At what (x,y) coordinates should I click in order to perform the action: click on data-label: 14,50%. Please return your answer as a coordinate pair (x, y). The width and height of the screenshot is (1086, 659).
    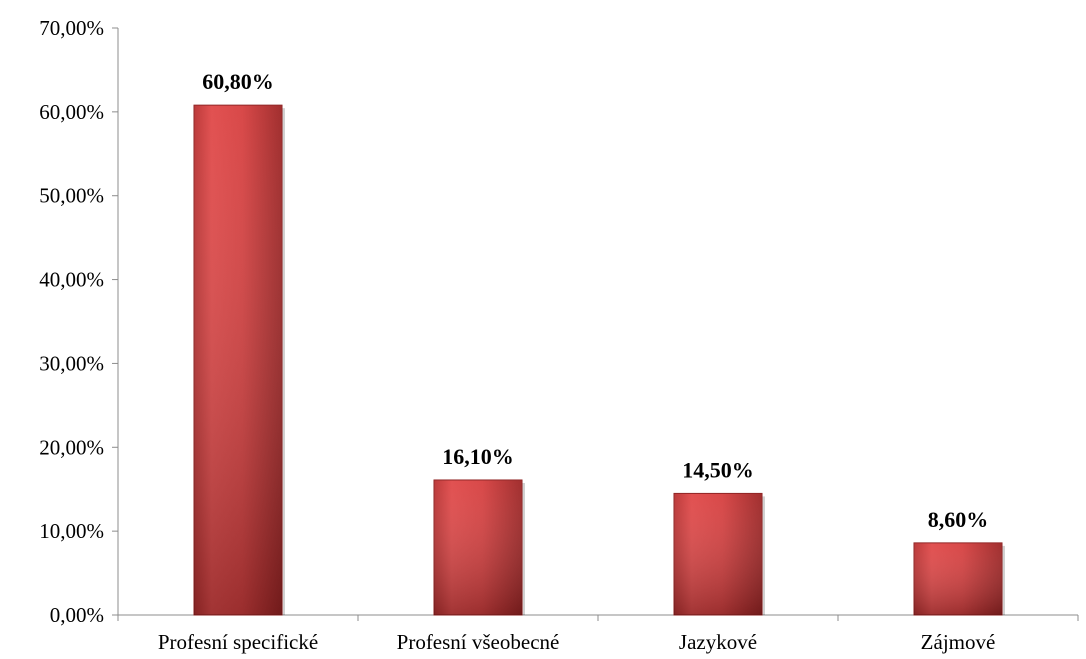
    Looking at the image, I should click on (718, 469).